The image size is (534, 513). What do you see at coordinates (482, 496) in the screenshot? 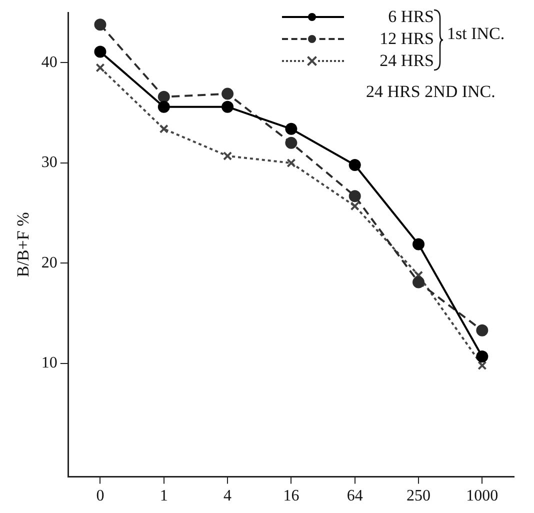
I see `x-tick-label: 1000` at bounding box center [482, 496].